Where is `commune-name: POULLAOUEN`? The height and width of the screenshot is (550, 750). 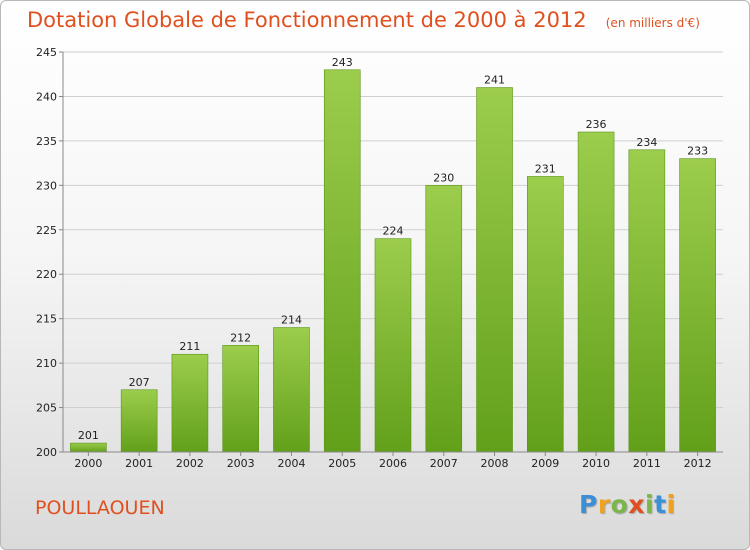
commune-name: POULLAOUEN is located at coordinates (100, 508).